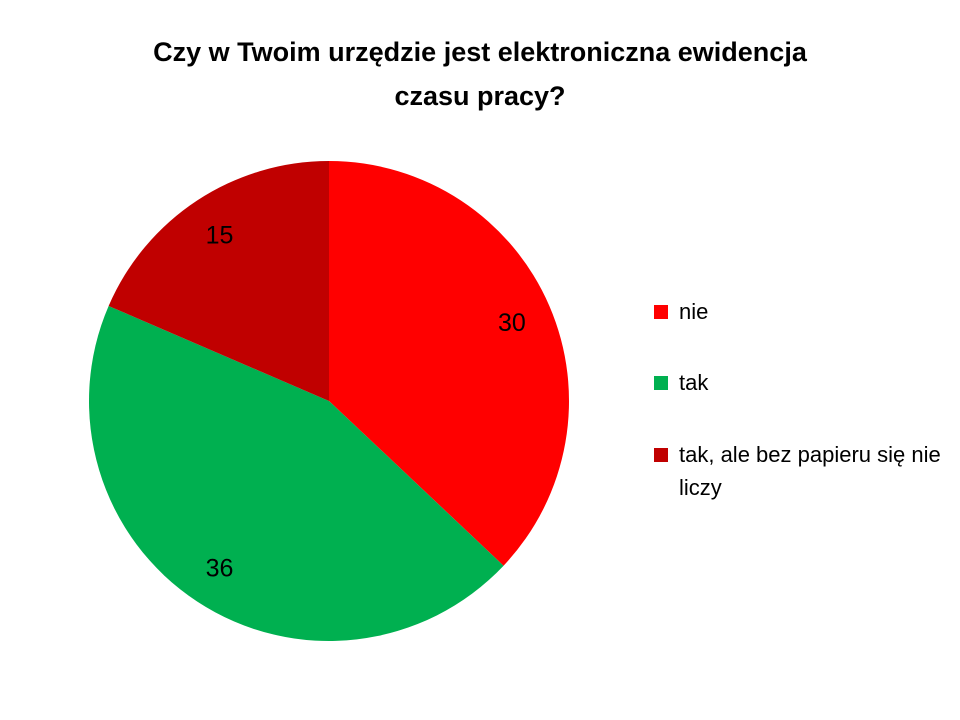 The width and height of the screenshot is (960, 720). I want to click on legend-swatch-tak, so click(661, 383).